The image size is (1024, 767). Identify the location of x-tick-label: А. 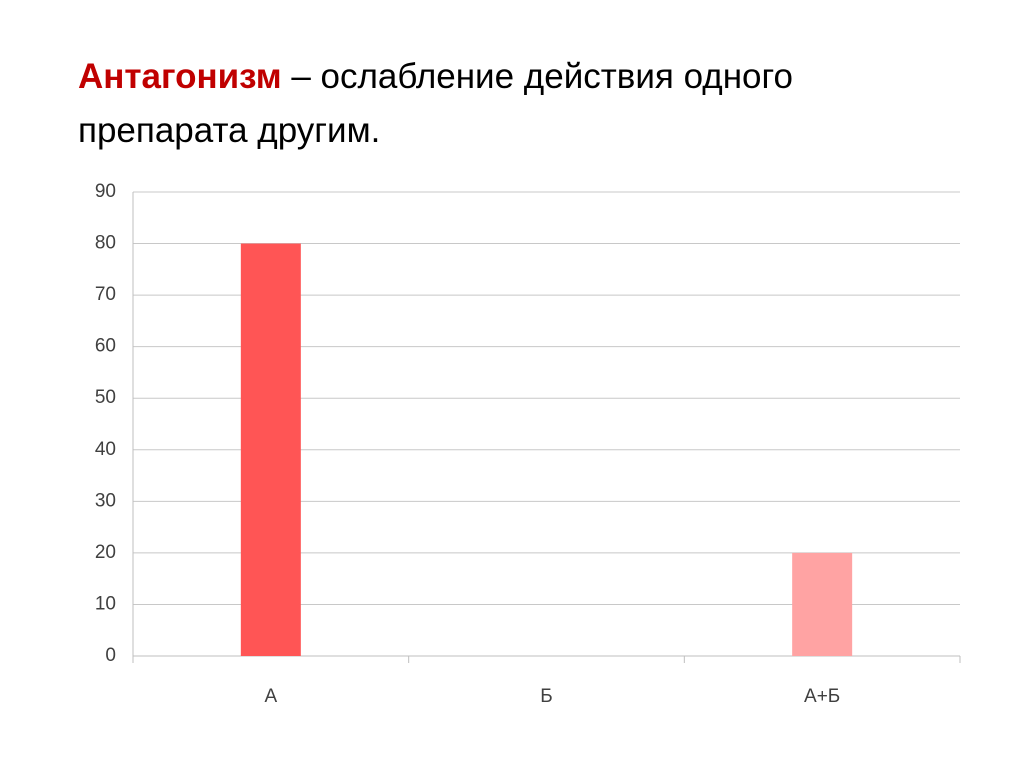
(270, 696).